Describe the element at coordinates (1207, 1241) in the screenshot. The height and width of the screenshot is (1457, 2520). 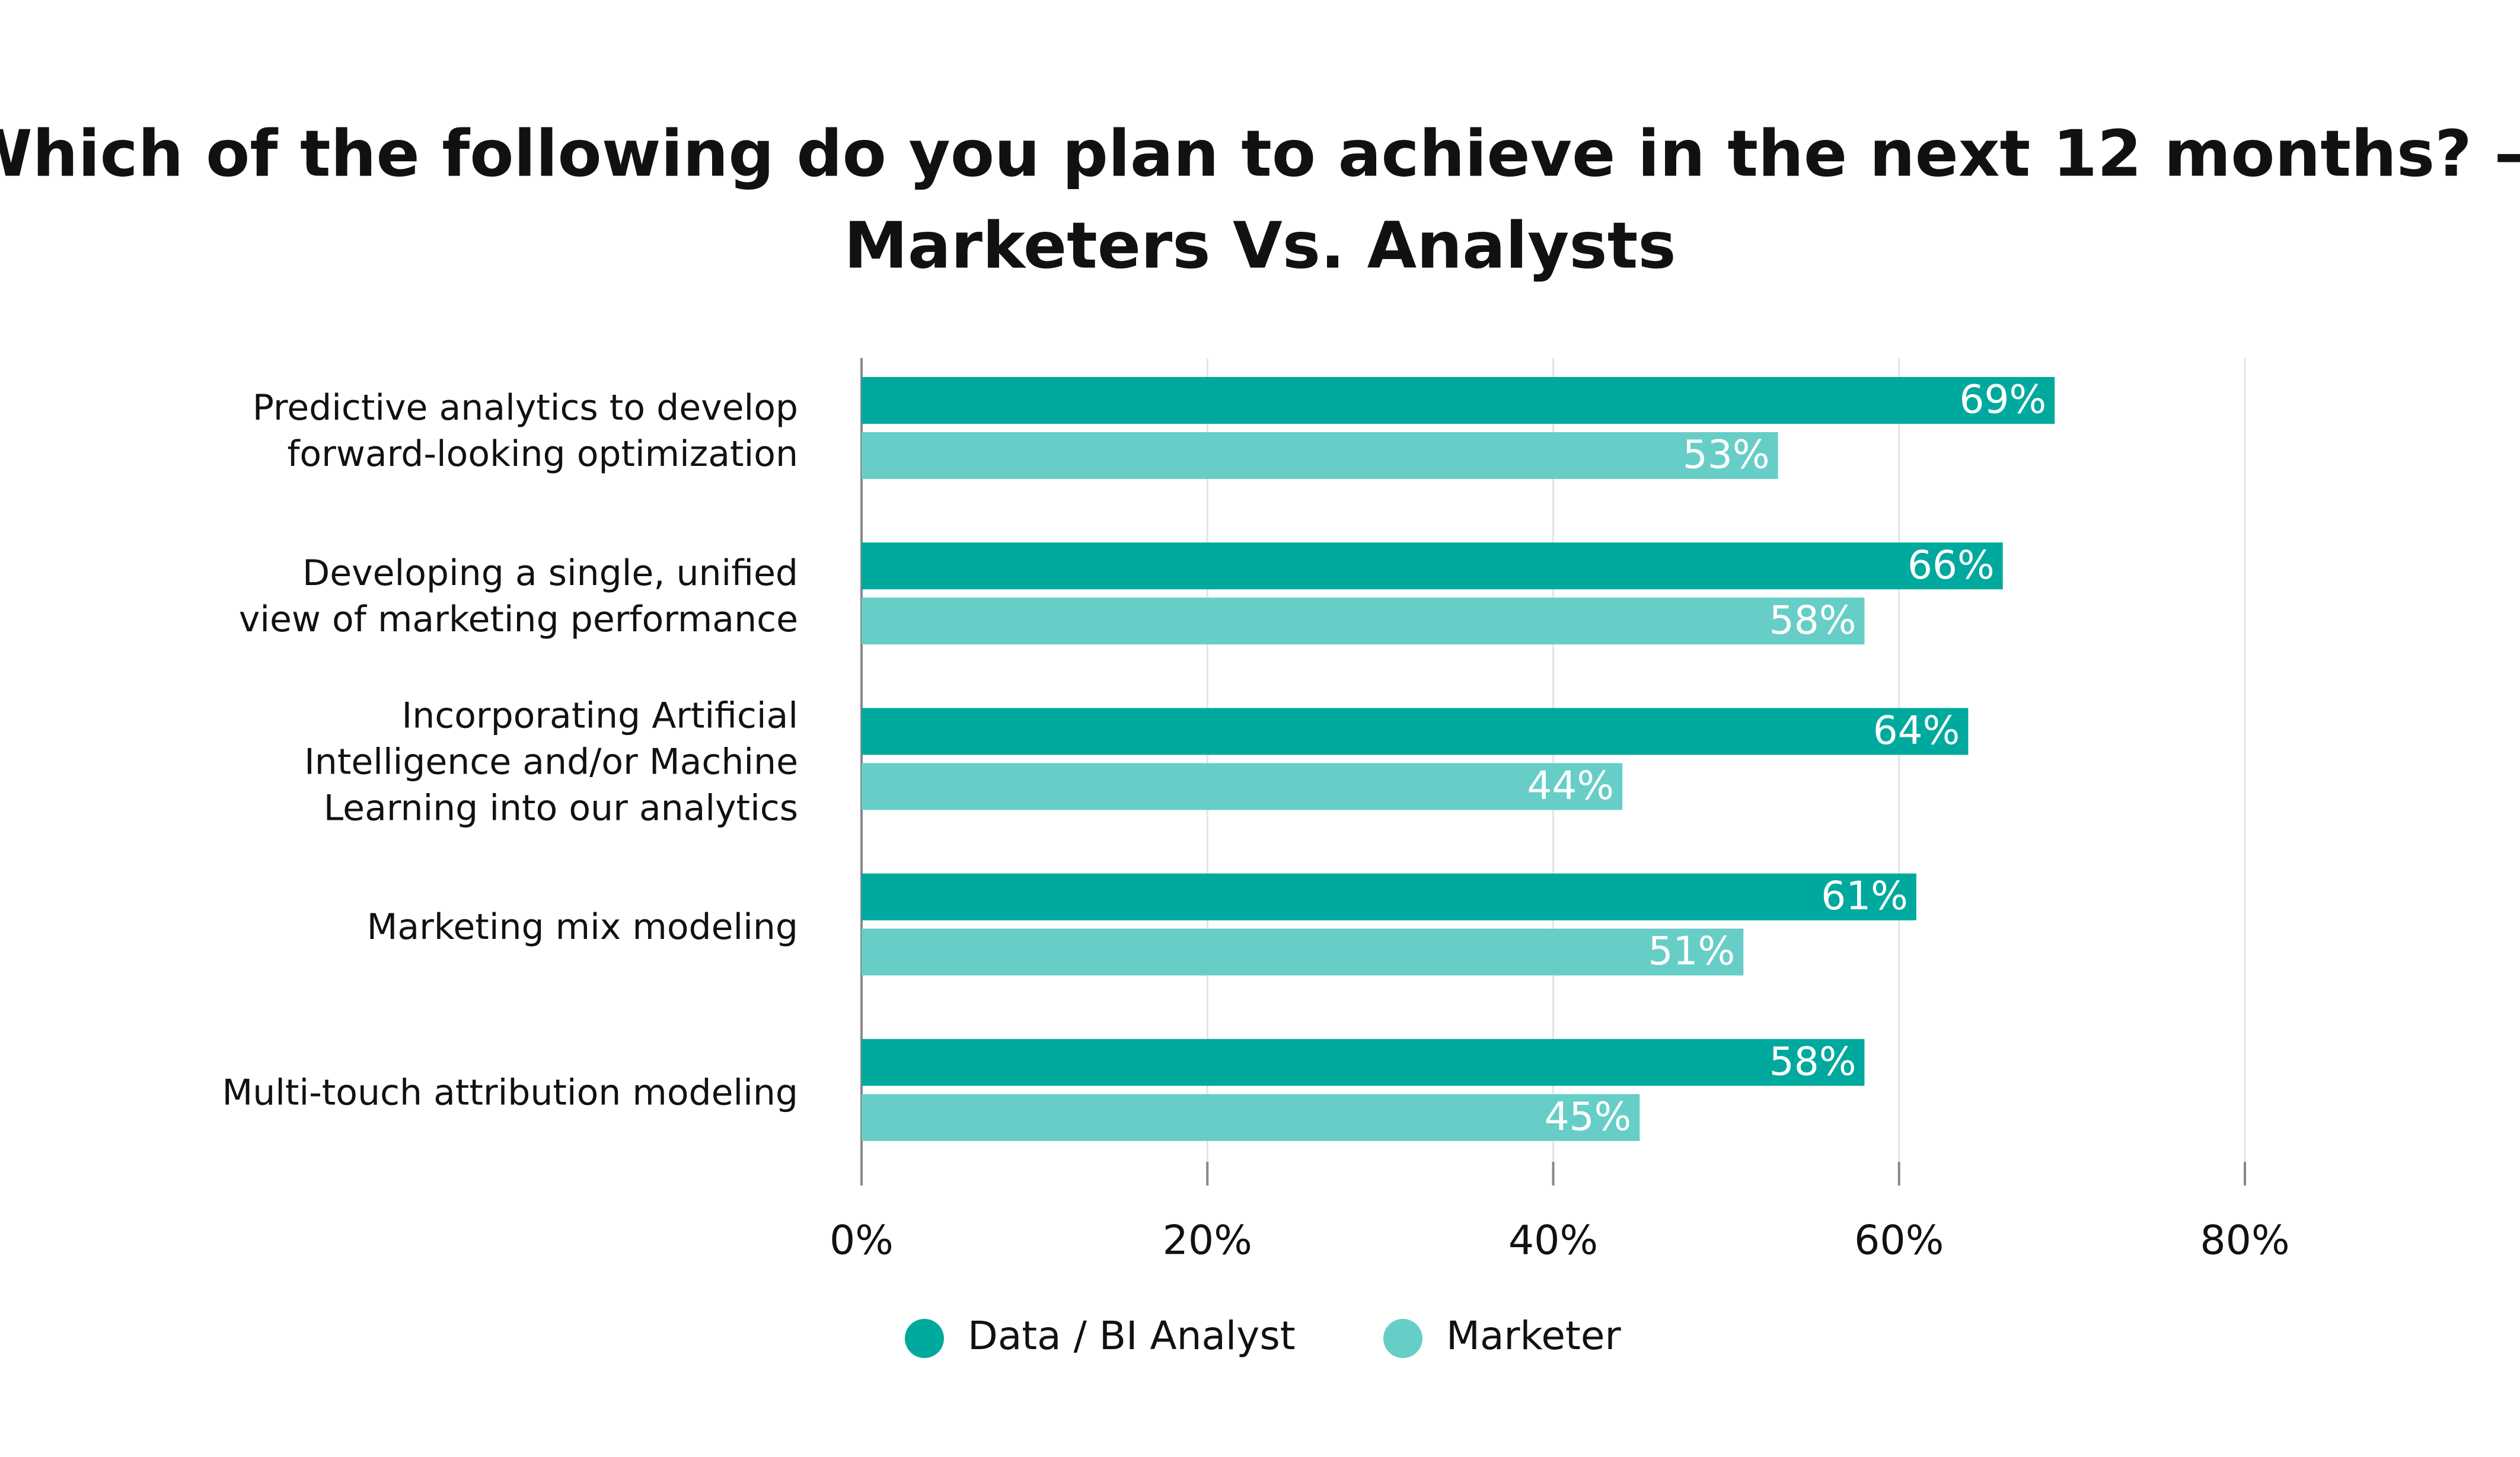
I see `x-tick-label: 20%` at that location.